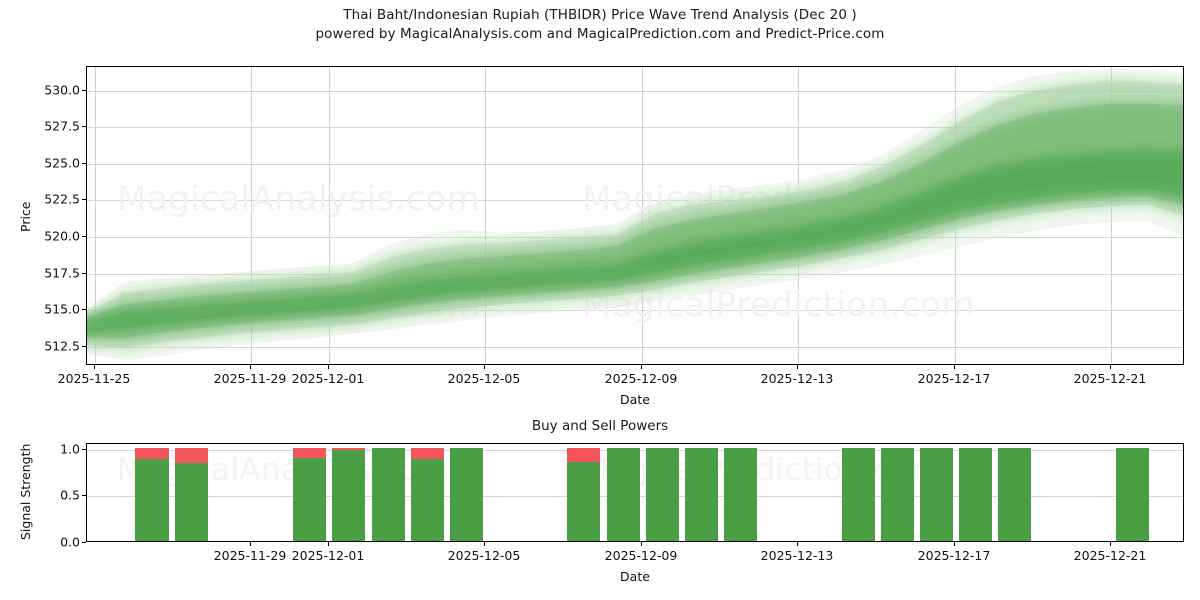 The height and width of the screenshot is (600, 1200). What do you see at coordinates (1110, 555) in the screenshot?
I see `power-x-tick-label: 2025-12-21` at bounding box center [1110, 555].